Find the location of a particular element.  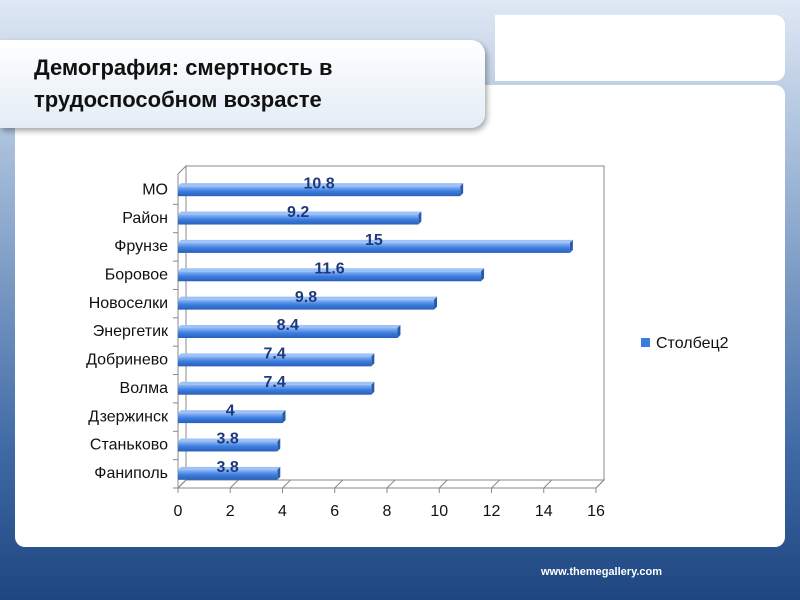

x-tick-label: 10 is located at coordinates (439, 511).